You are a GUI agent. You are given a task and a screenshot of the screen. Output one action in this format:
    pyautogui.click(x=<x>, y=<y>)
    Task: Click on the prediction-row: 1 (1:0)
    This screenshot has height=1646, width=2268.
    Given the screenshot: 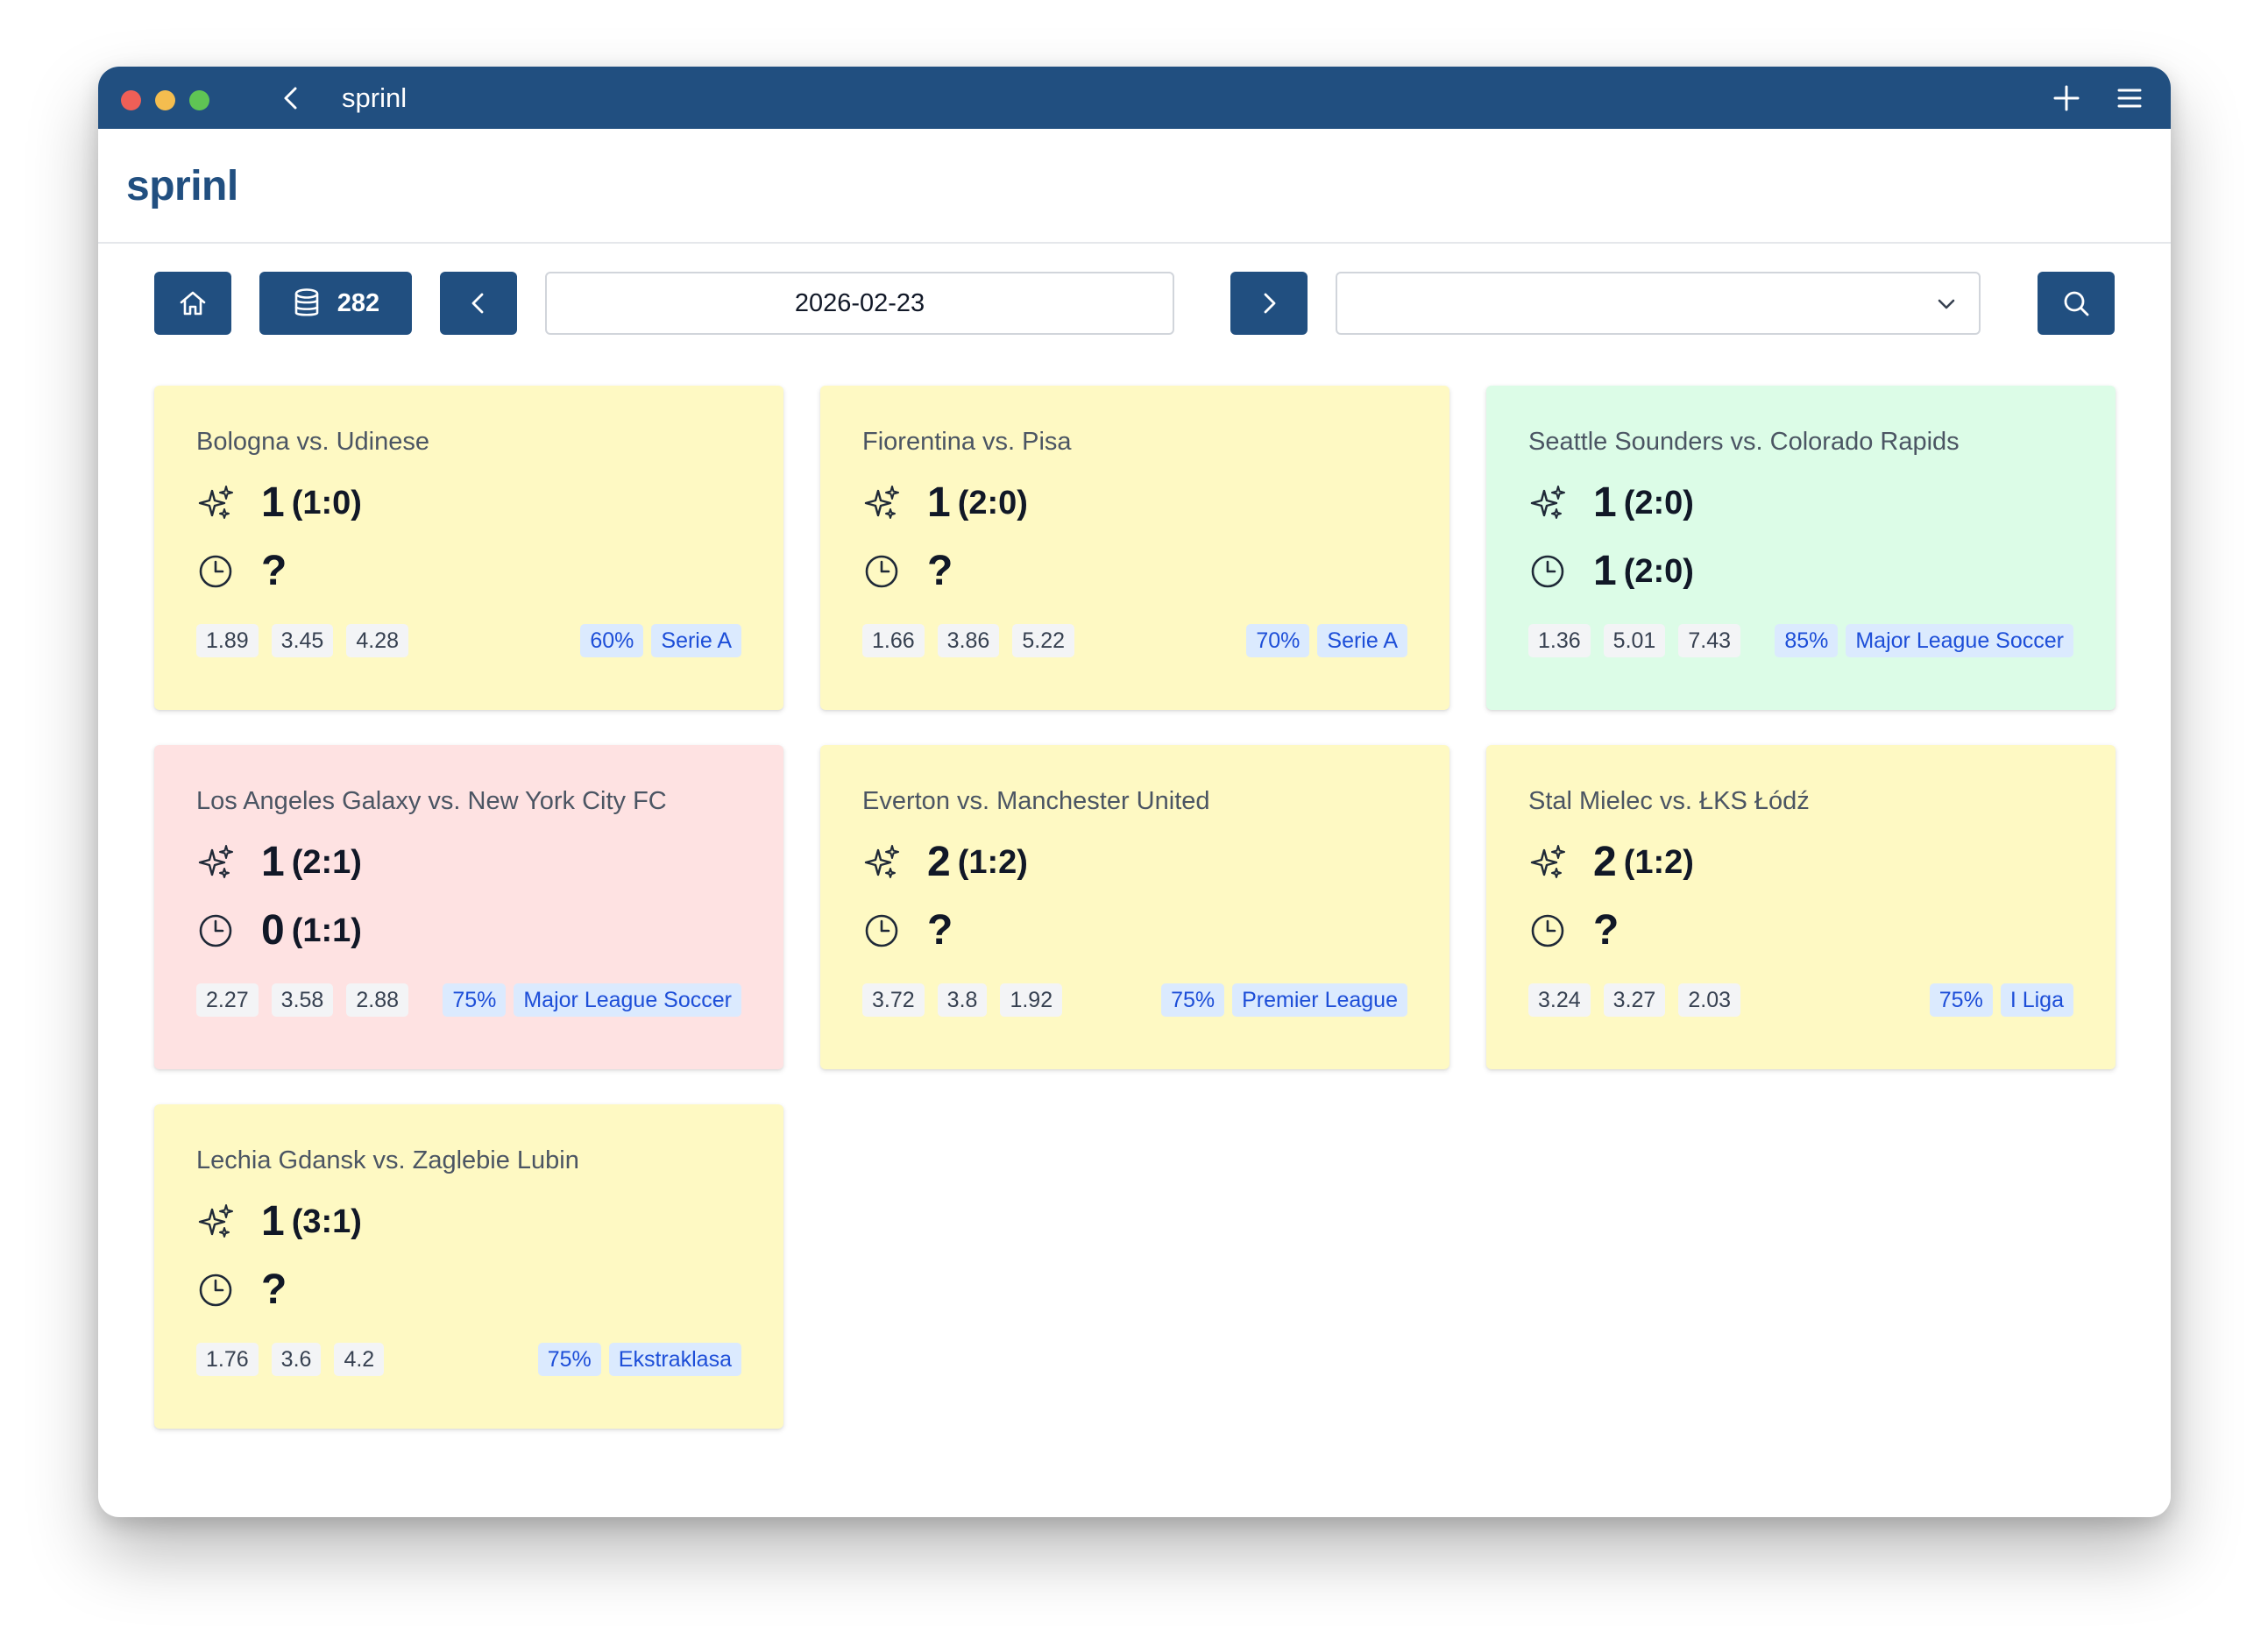 What is the action you would take?
    pyautogui.click(x=279, y=503)
    